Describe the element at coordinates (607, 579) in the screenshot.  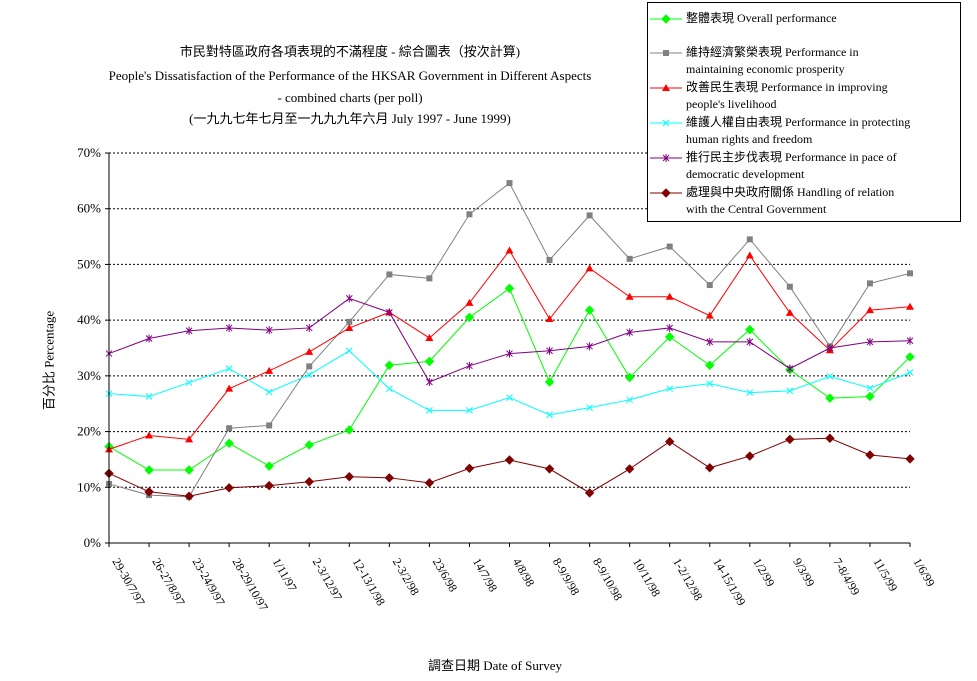
I see `x-tick-label: 8-9/10/98` at that location.